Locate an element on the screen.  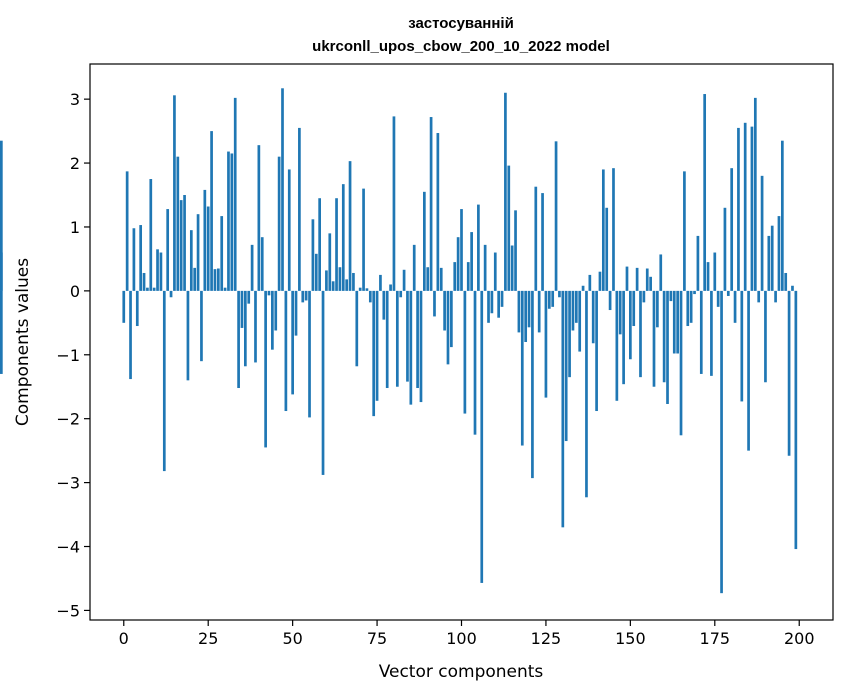
y-tick-label: 3 is located at coordinates (75, 99).